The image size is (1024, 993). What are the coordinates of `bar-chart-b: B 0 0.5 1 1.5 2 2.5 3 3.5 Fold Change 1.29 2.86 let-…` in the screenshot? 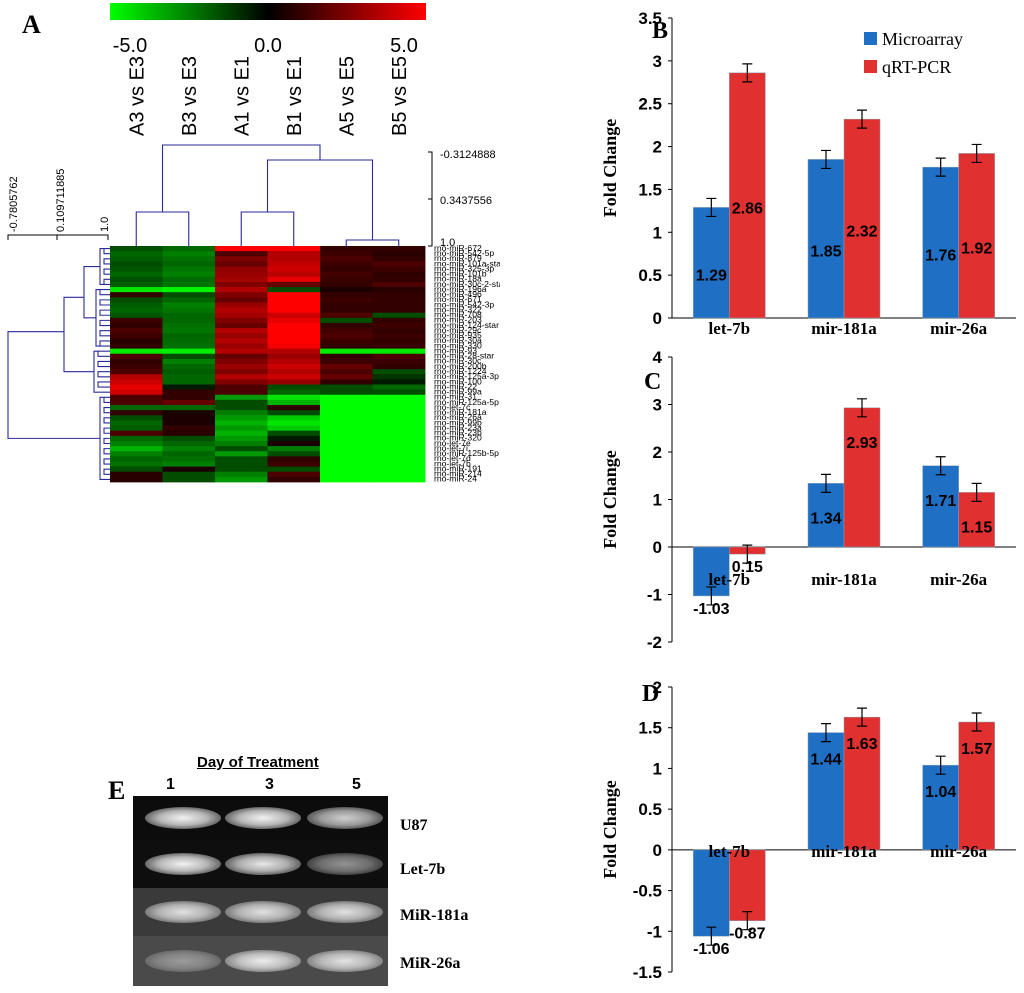 It's located at (808, 173).